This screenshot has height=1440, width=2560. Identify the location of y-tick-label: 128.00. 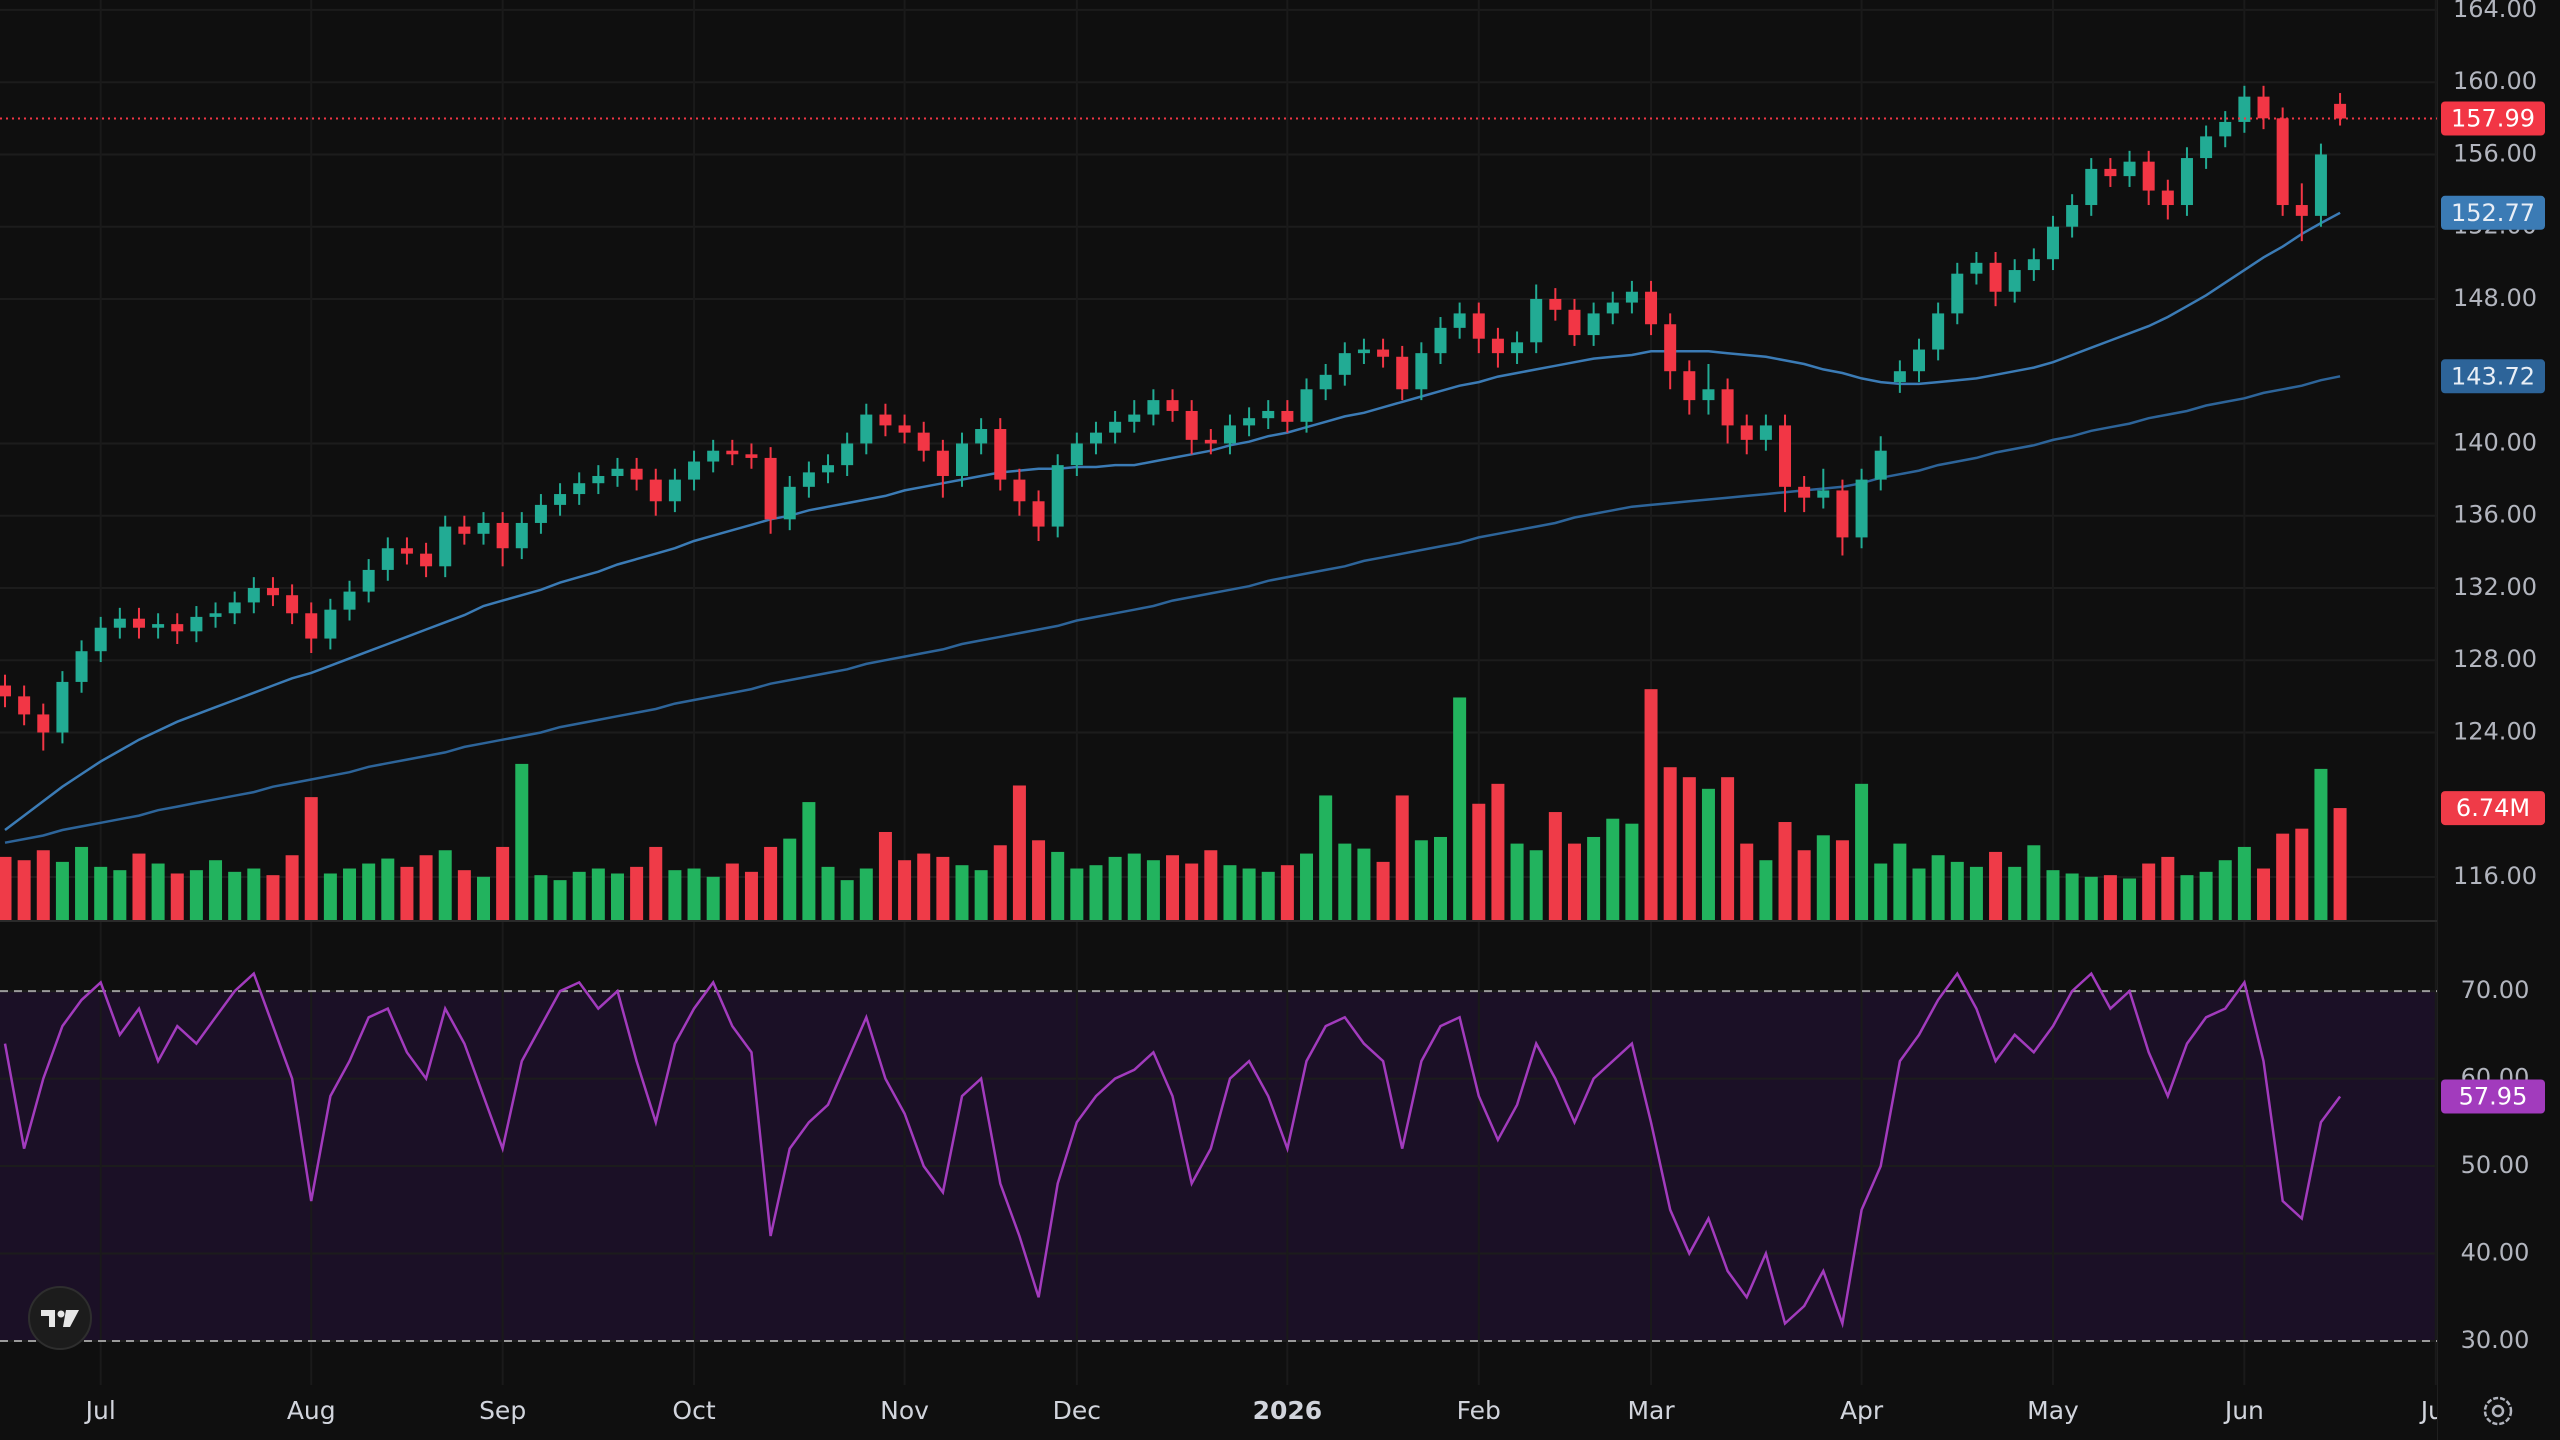
(2495, 659).